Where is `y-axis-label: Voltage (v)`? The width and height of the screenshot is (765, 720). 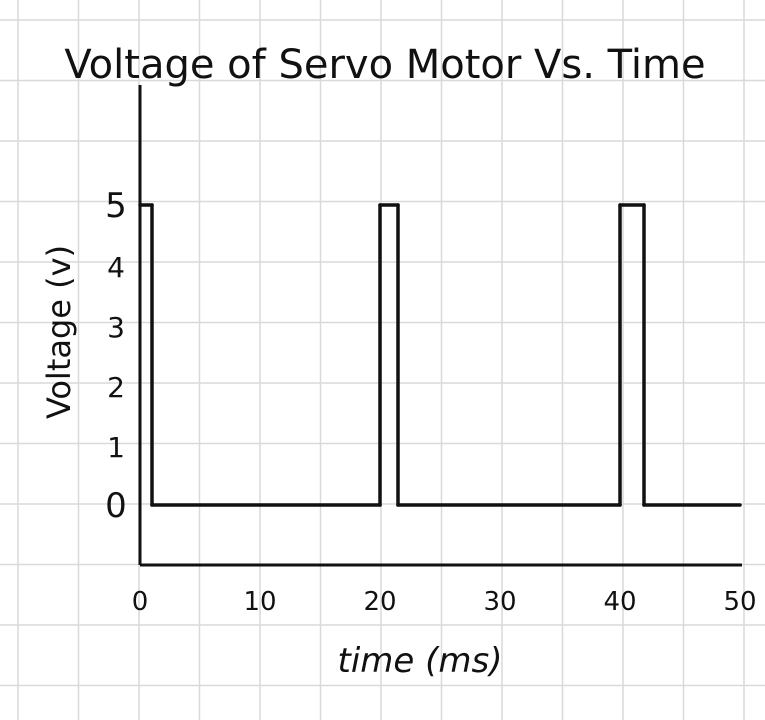 y-axis-label: Voltage (v) is located at coordinates (59, 332).